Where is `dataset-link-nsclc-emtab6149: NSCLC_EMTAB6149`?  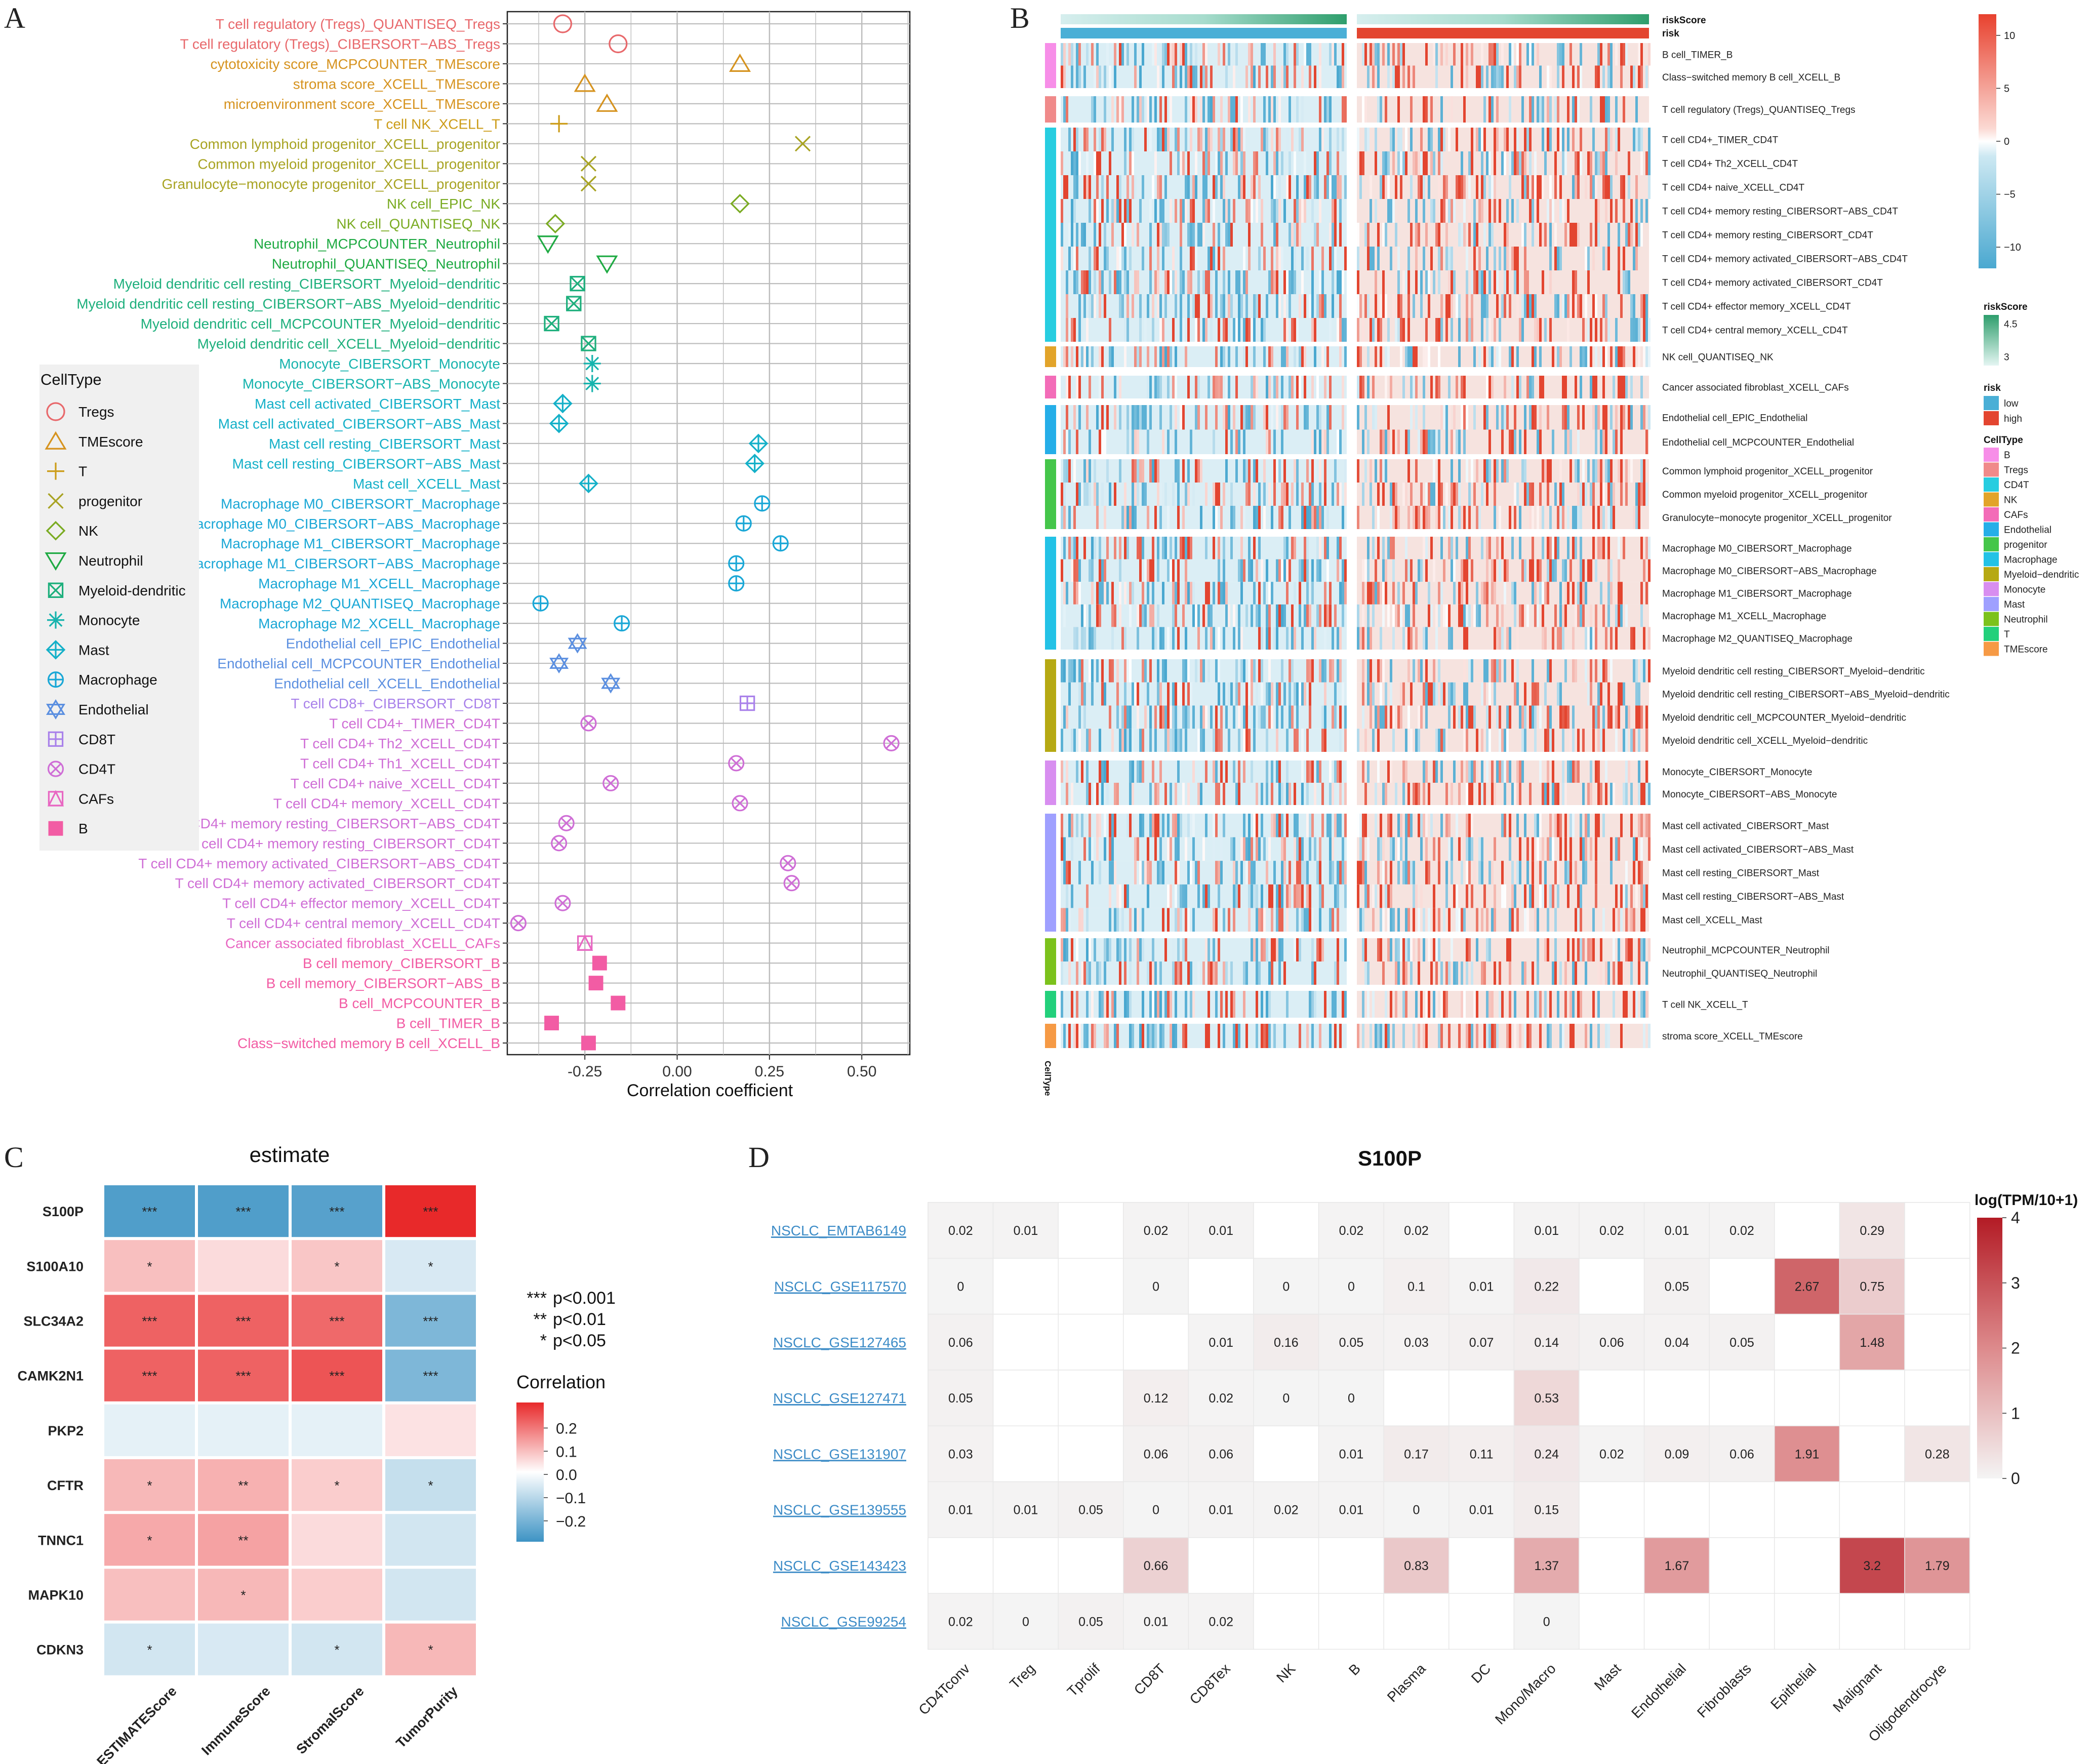 dataset-link-nsclc-emtab6149: NSCLC_EMTAB6149 is located at coordinates (838, 1230).